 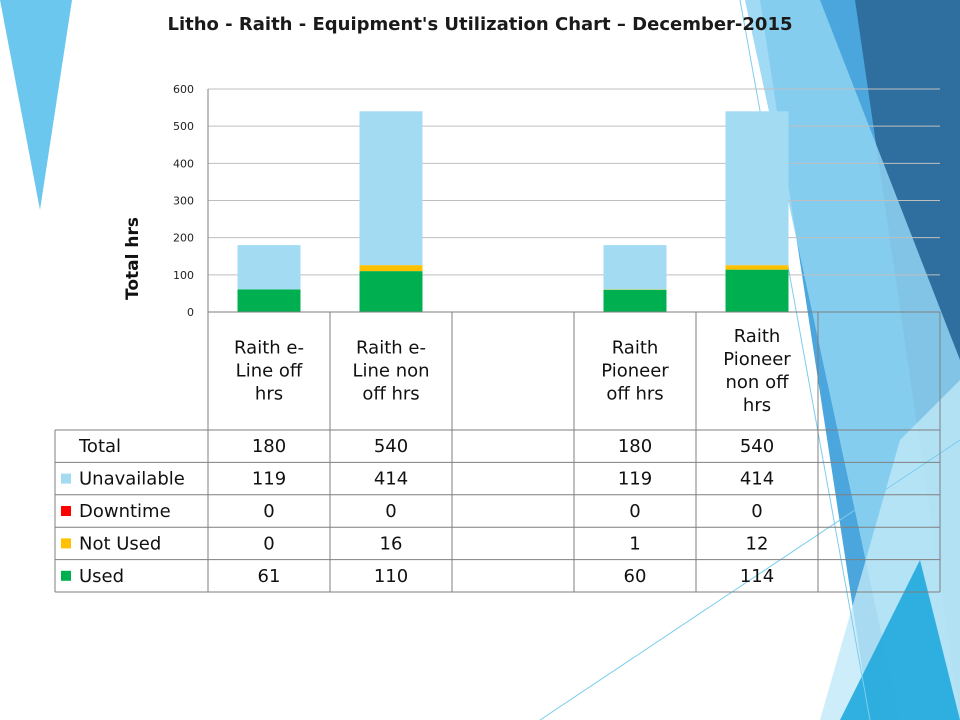 What do you see at coordinates (757, 576) in the screenshot?
I see `table-cell: 114` at bounding box center [757, 576].